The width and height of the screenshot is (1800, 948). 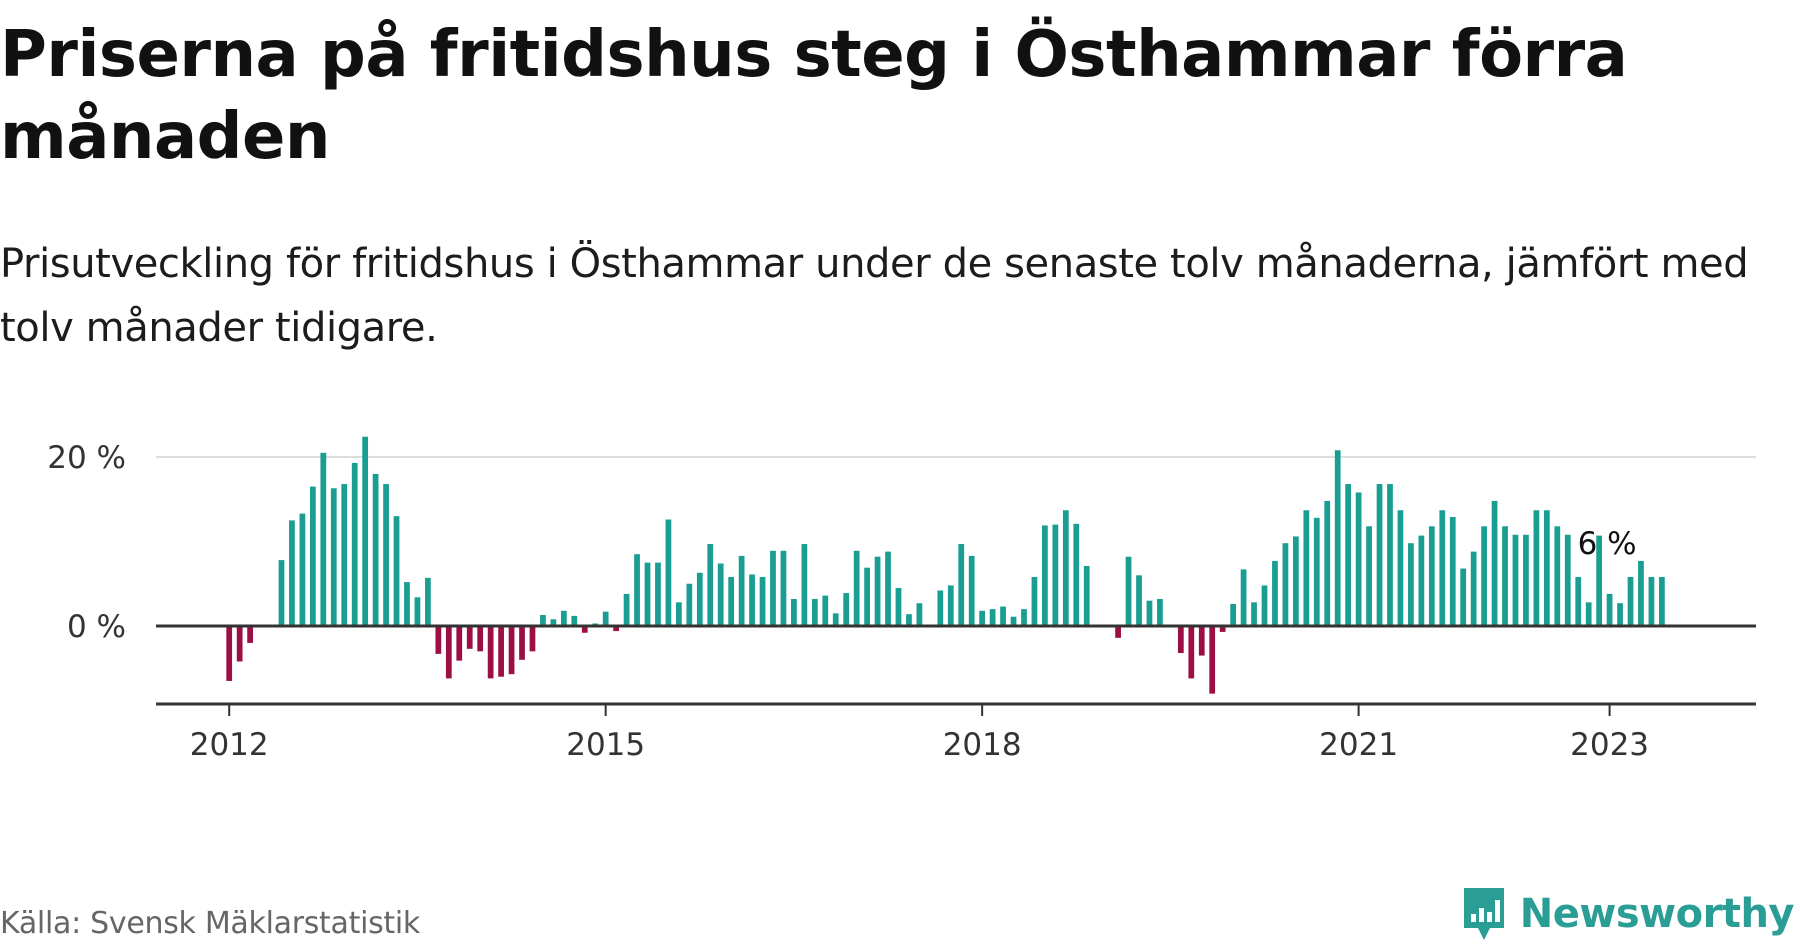 What do you see at coordinates (210, 923) in the screenshot?
I see `source-note: Källa: Svensk Mäklarstatistik` at bounding box center [210, 923].